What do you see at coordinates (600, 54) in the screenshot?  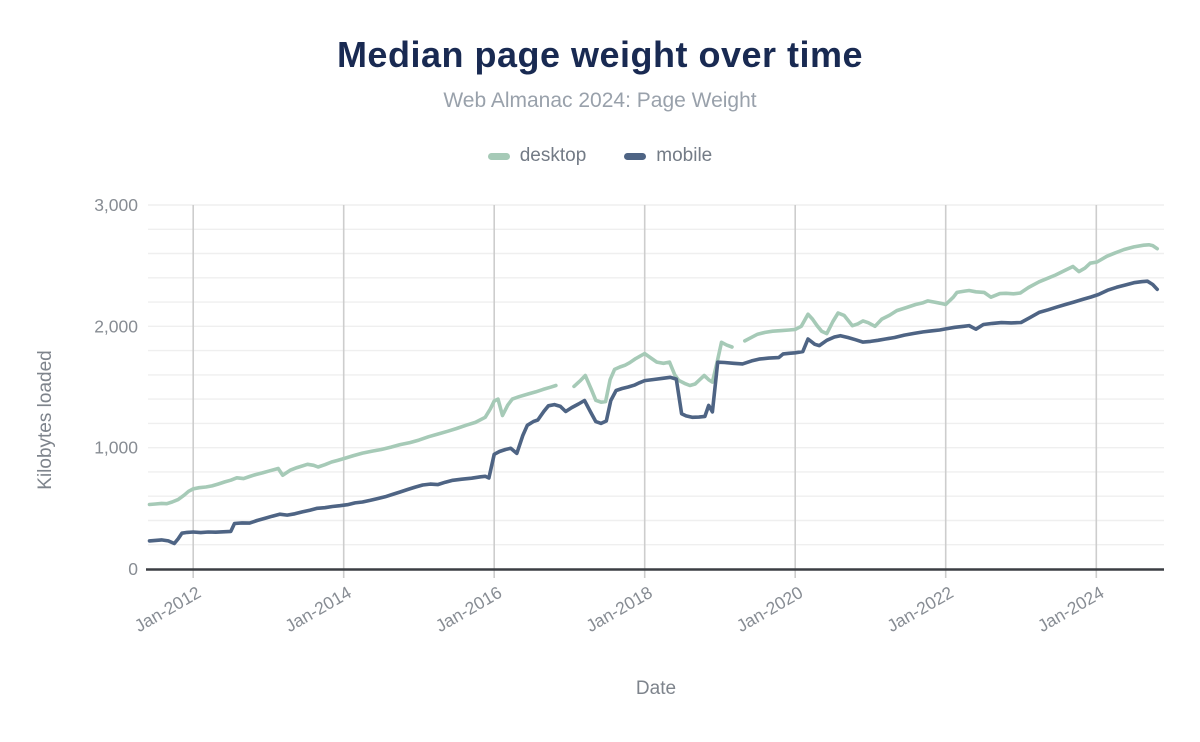 I see `chart-title: Median page weight over time` at bounding box center [600, 54].